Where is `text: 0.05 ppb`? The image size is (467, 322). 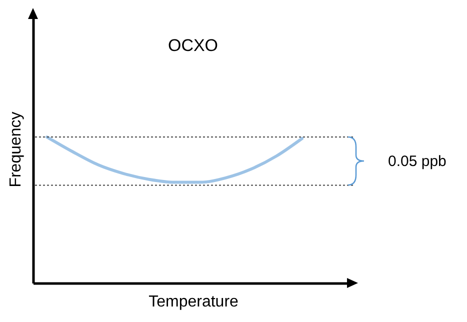
text: 0.05 ppb is located at coordinates (417, 161).